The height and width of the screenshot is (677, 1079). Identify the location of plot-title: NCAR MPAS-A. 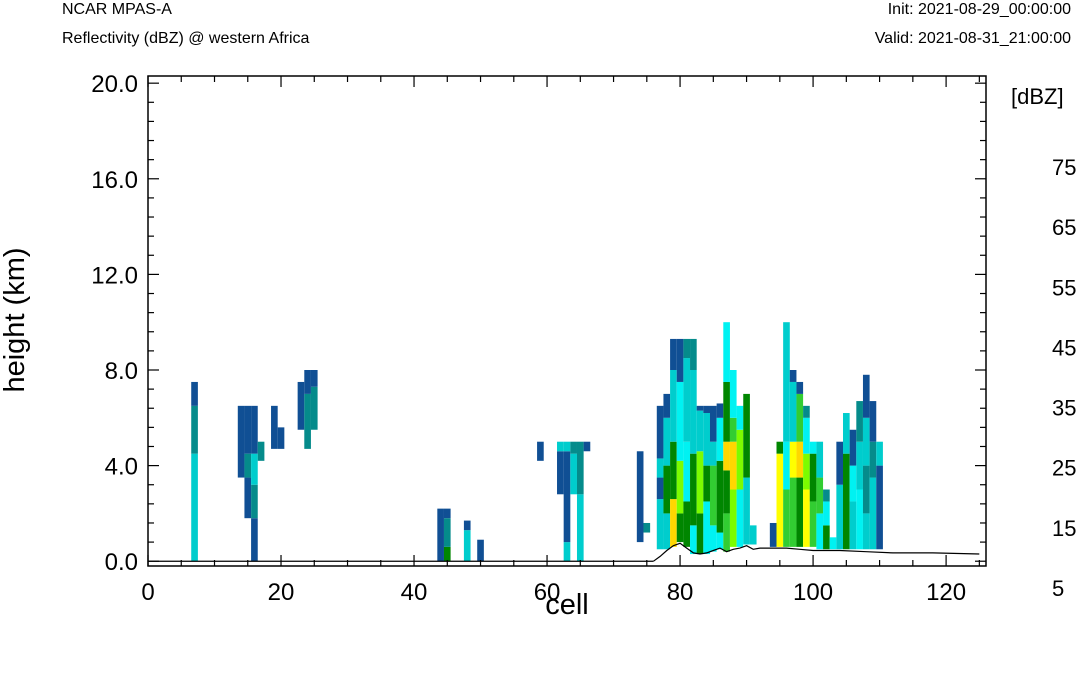
(117, 9).